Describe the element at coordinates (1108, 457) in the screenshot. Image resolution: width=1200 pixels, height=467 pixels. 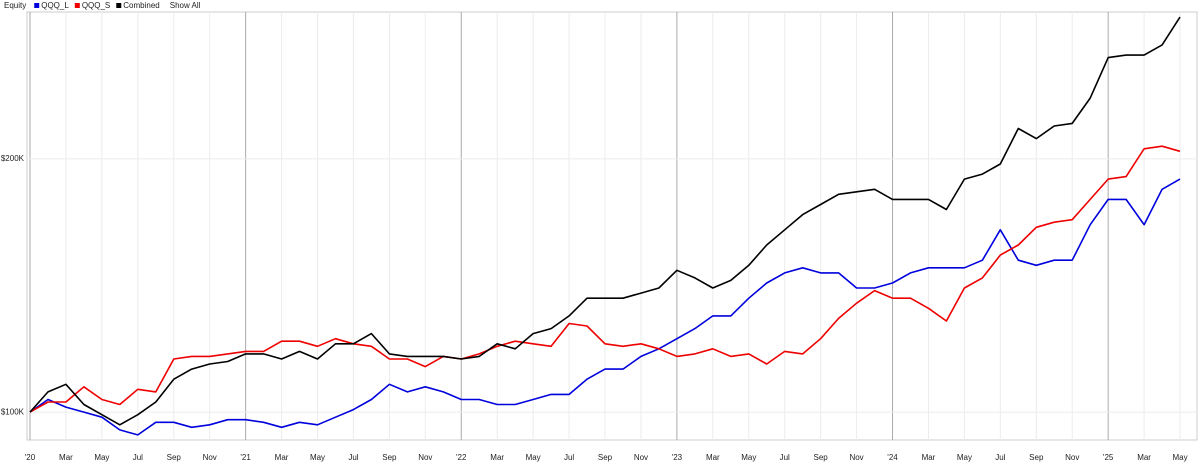
I see `x-tick-label: '25` at that location.